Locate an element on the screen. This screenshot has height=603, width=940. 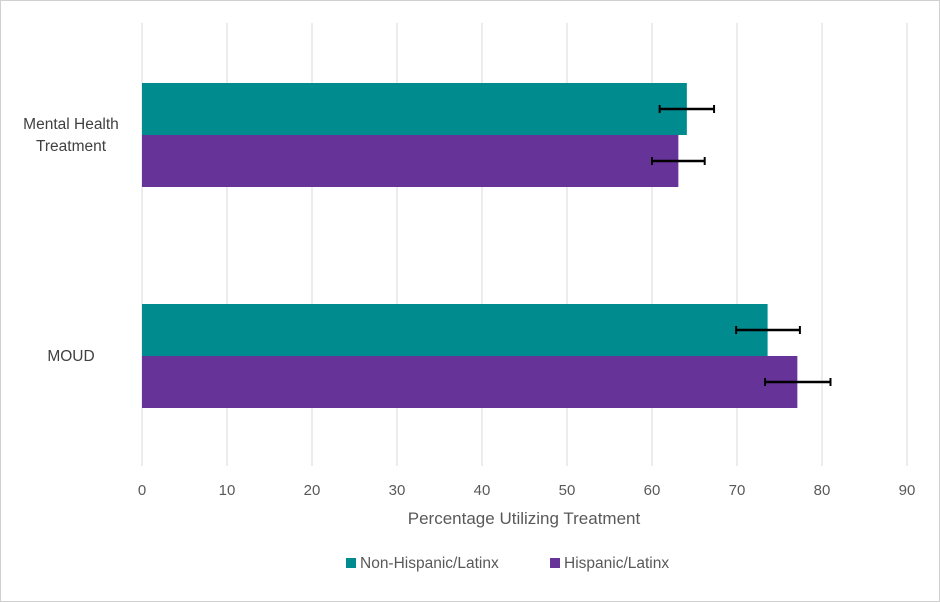
x-tick-label: 20 is located at coordinates (312, 490).